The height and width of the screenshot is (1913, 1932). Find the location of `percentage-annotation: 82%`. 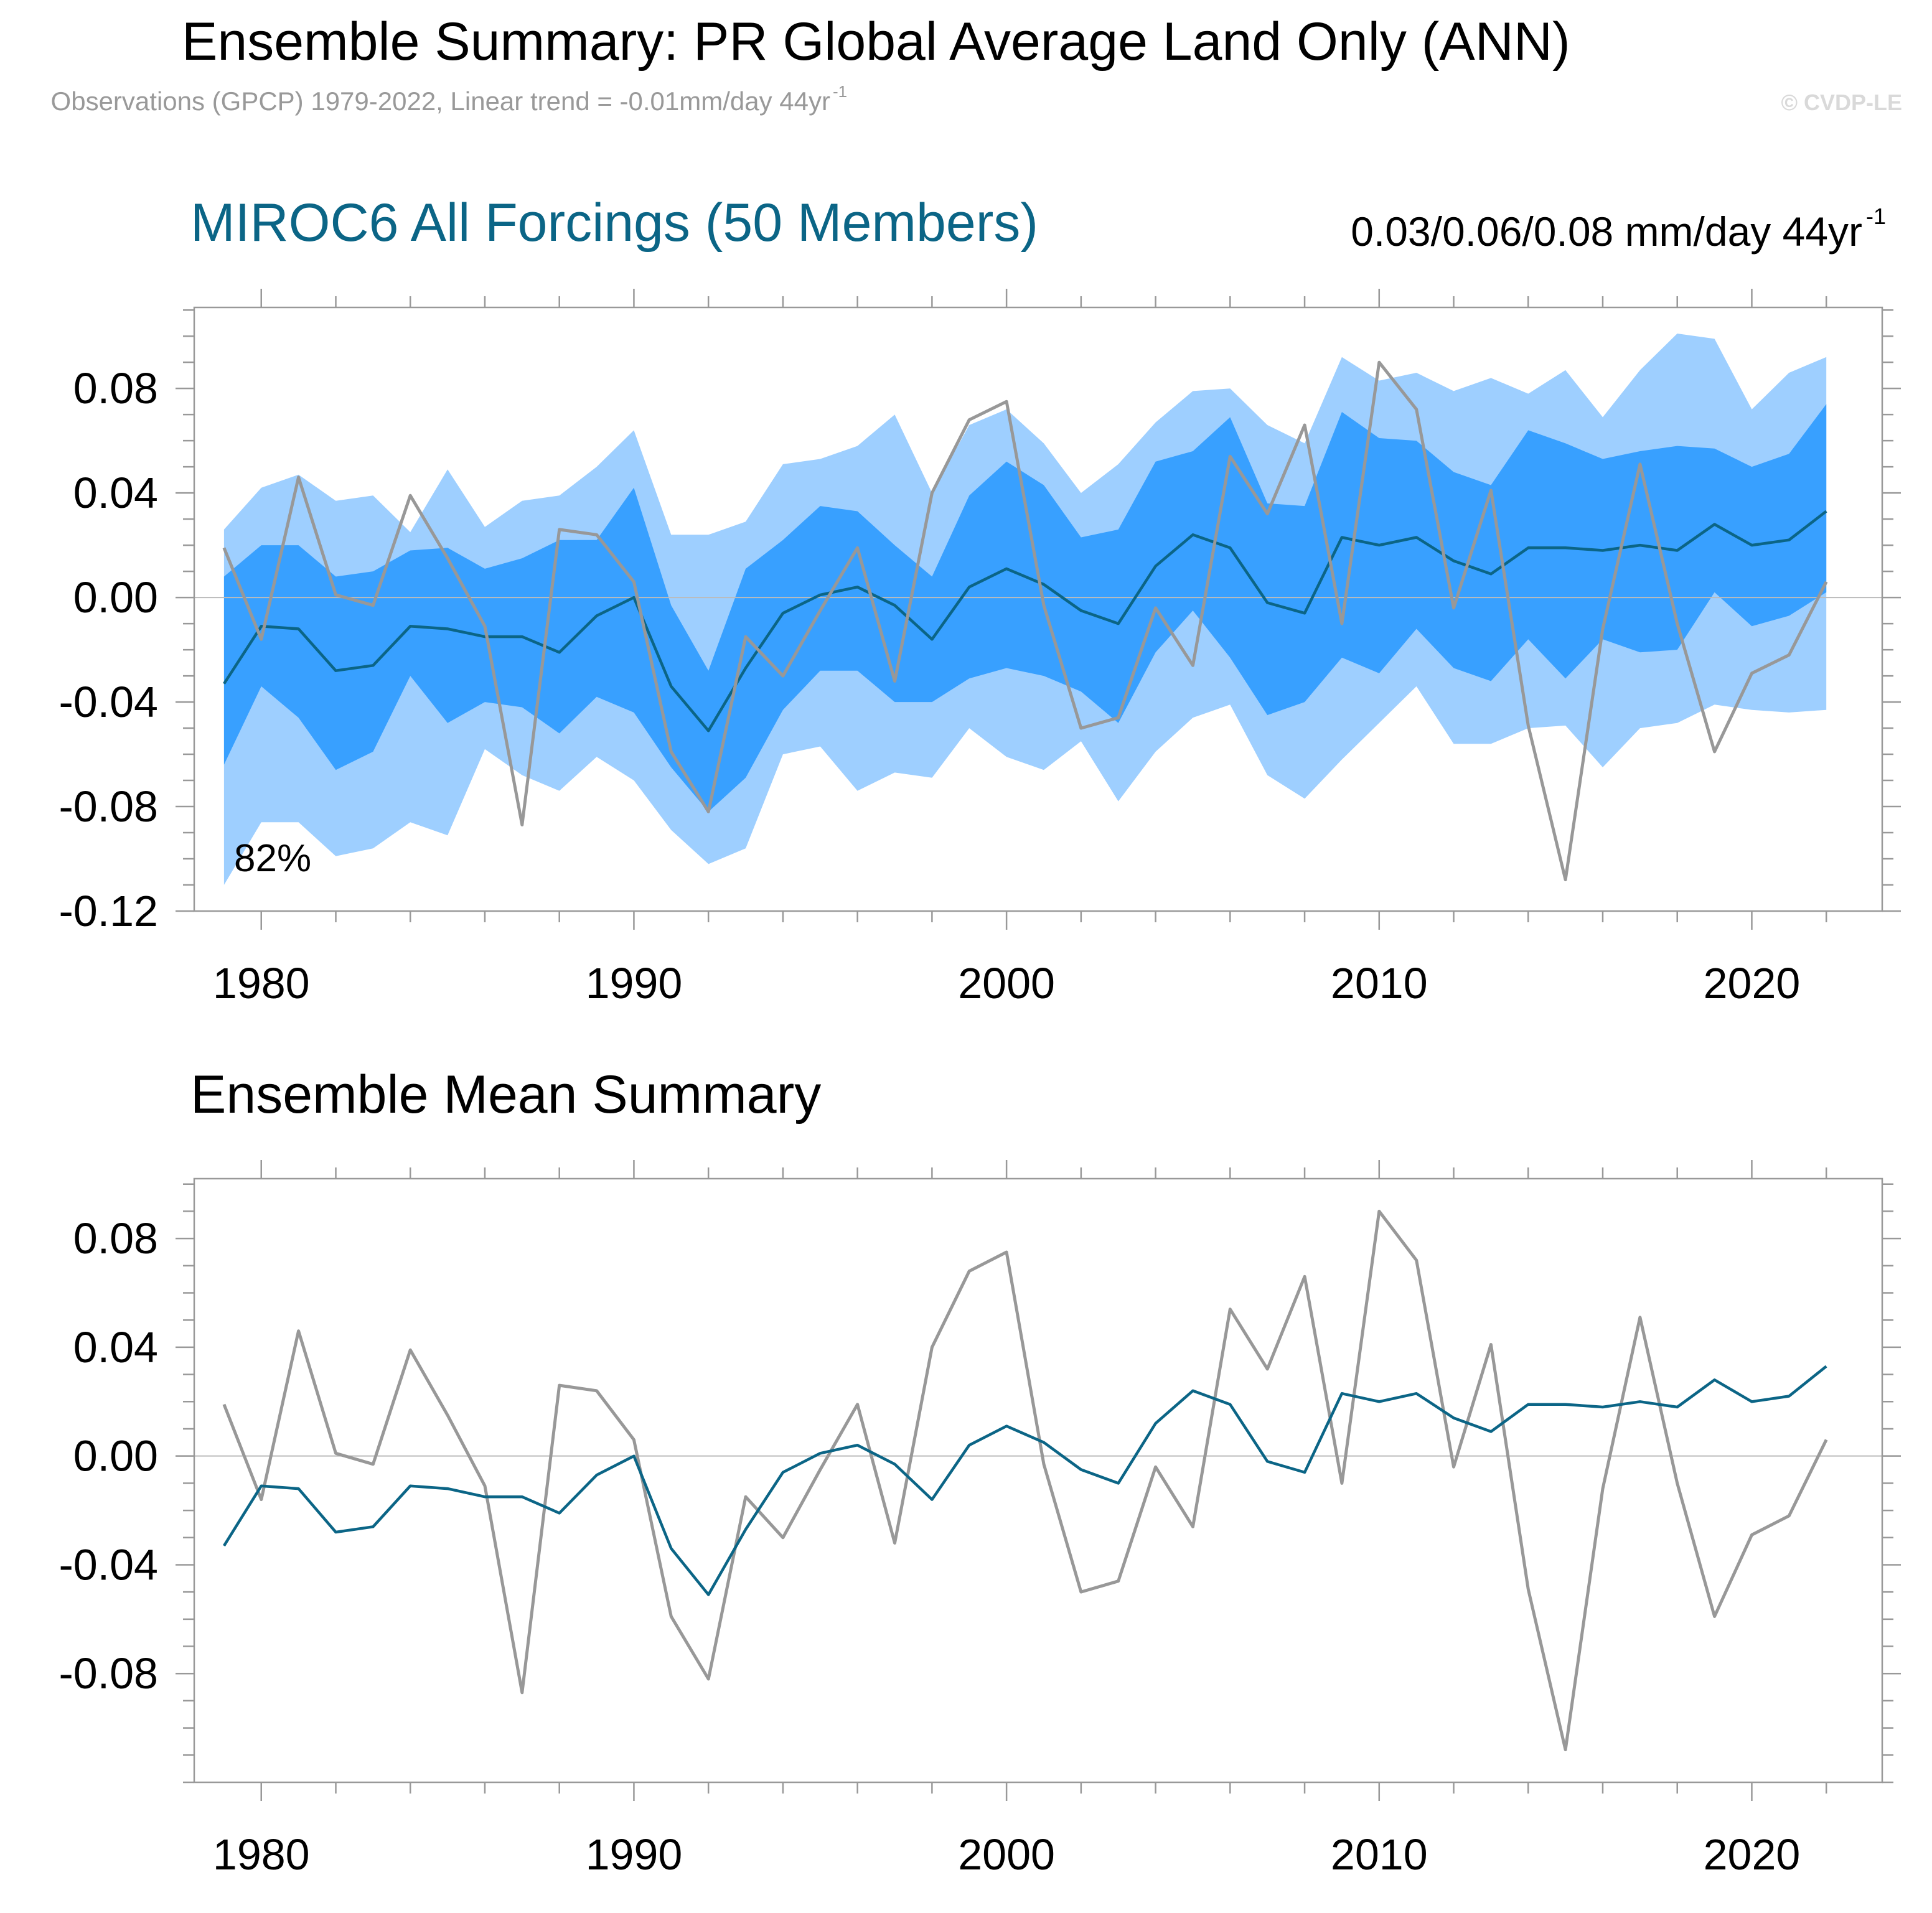

percentage-annotation: 82% is located at coordinates (272, 858).